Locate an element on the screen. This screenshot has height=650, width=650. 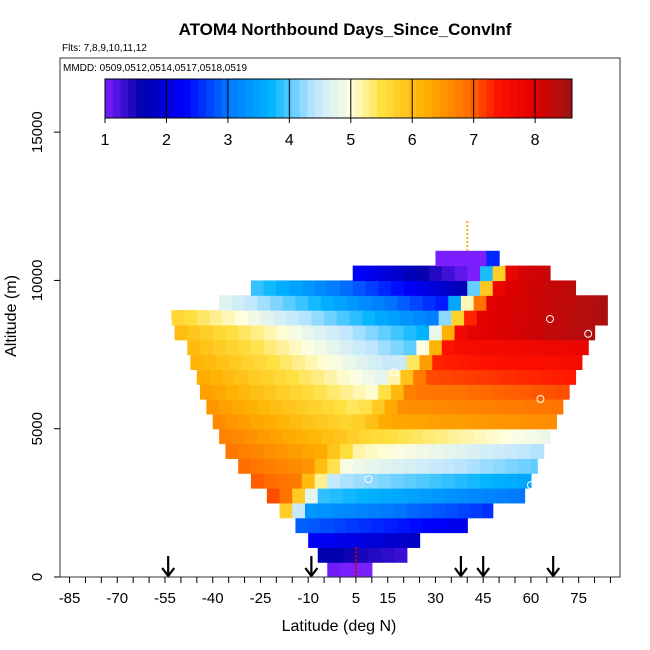
colorbar-tick-label: 6 is located at coordinates (412, 140).